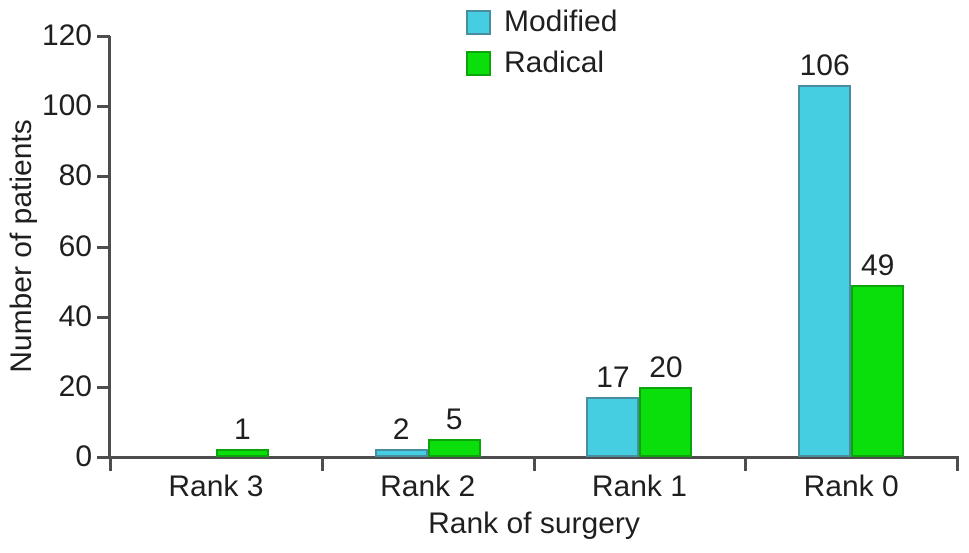  Describe the element at coordinates (639, 486) in the screenshot. I see `x-category-label: Rank 1` at that location.